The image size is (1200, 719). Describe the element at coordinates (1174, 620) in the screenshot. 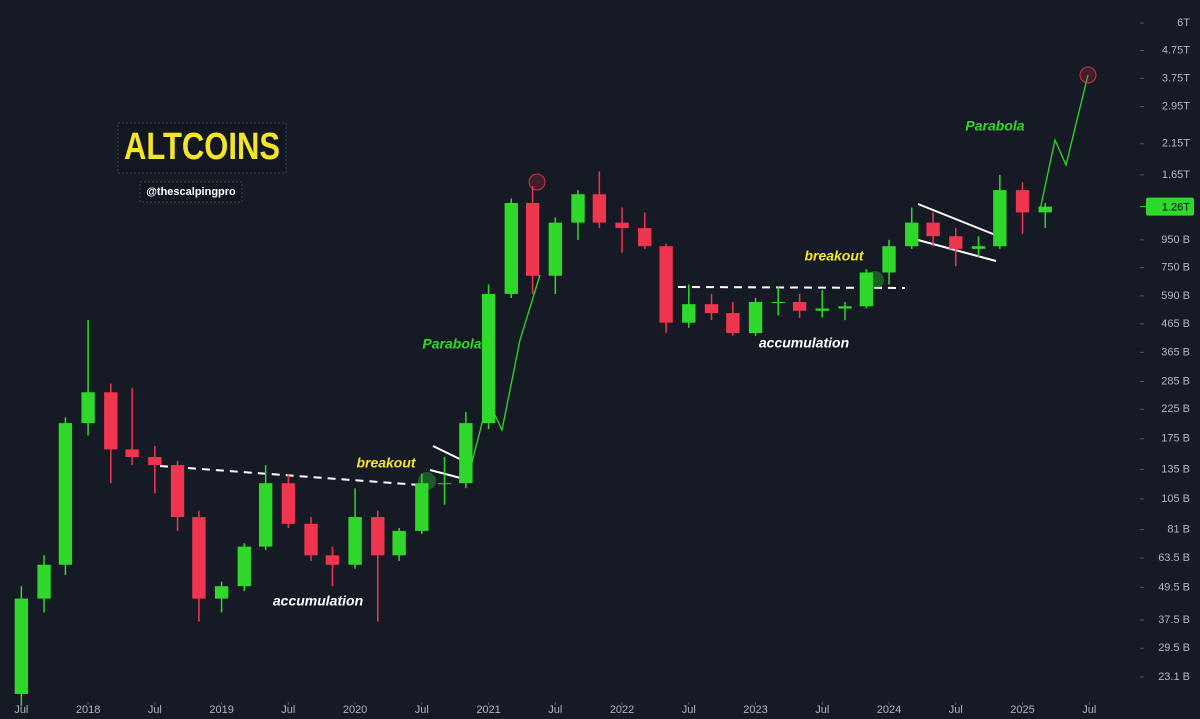

I see `y-tick-label: 37.5 B` at that location.